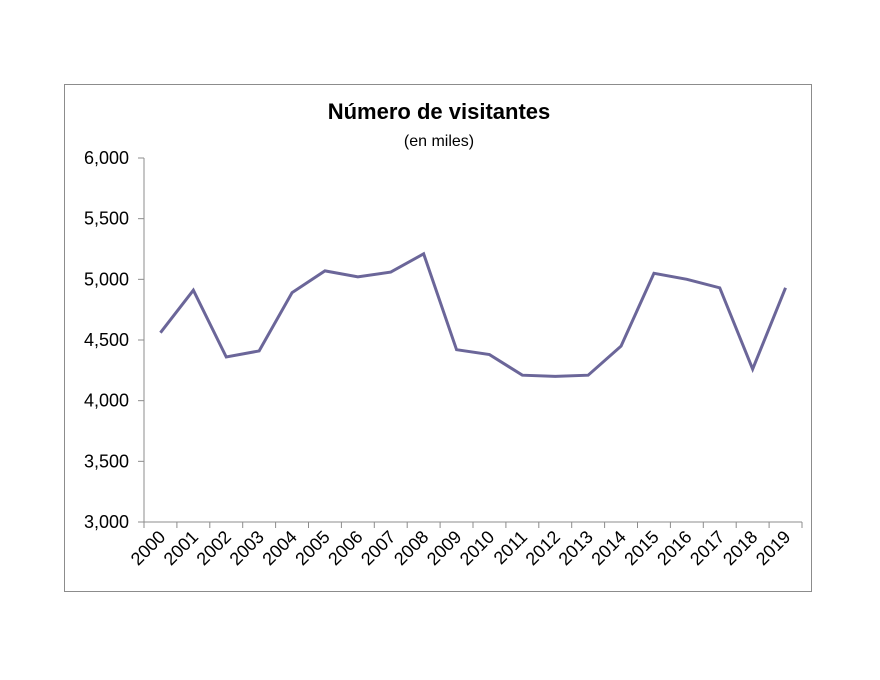 This screenshot has width=880, height=680. I want to click on y-axis: 3,000 3,500 4,000 4,500 5,000 5,500 6,000, so click(114, 340).